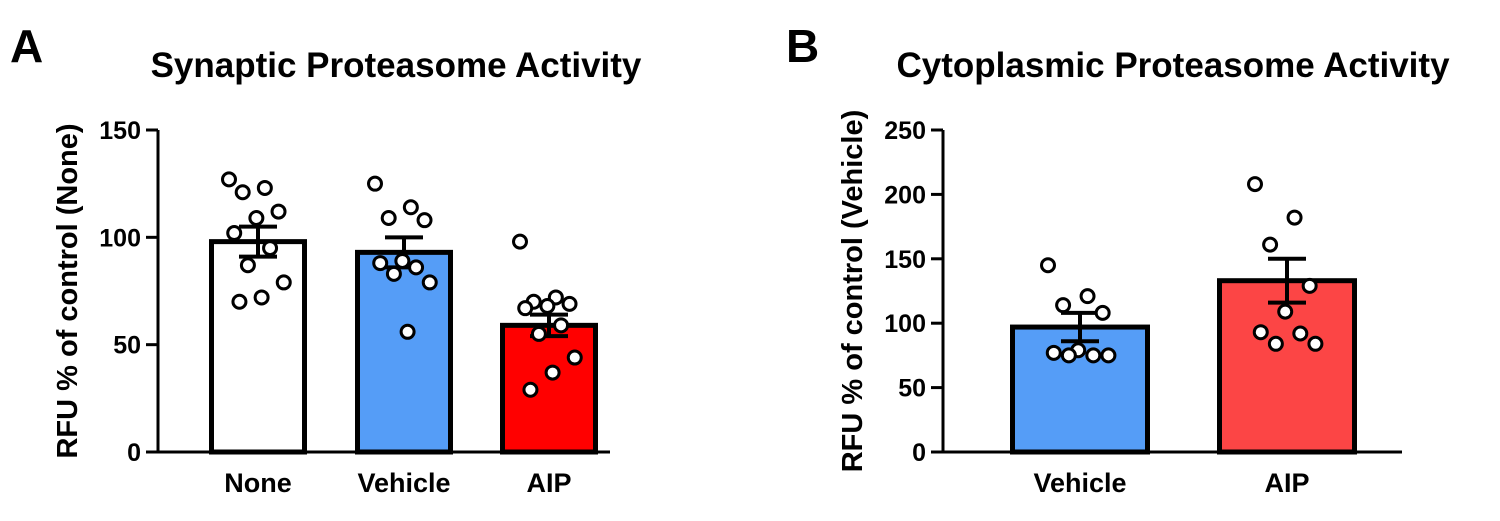 The image size is (1500, 521). Describe the element at coordinates (549, 388) in the screenshot. I see `bar-aip` at that location.